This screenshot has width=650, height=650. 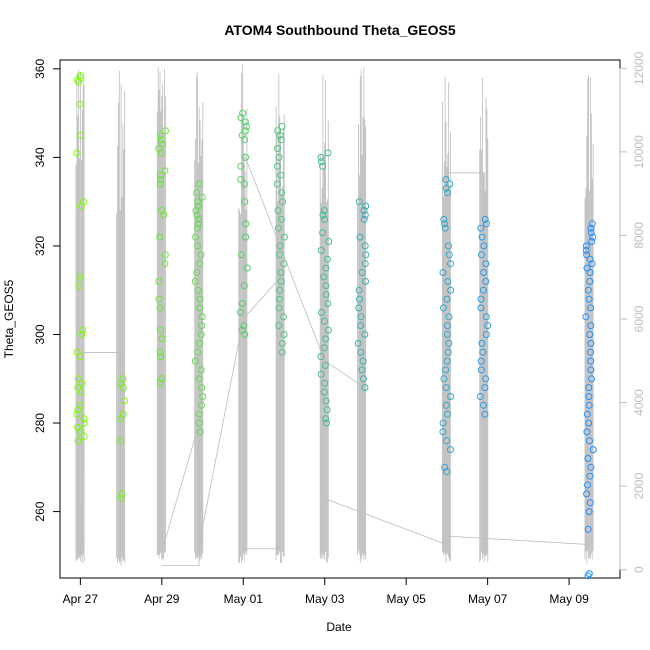 What do you see at coordinates (639, 235) in the screenshot?
I see `y2-tick-label: 8000` at bounding box center [639, 235].